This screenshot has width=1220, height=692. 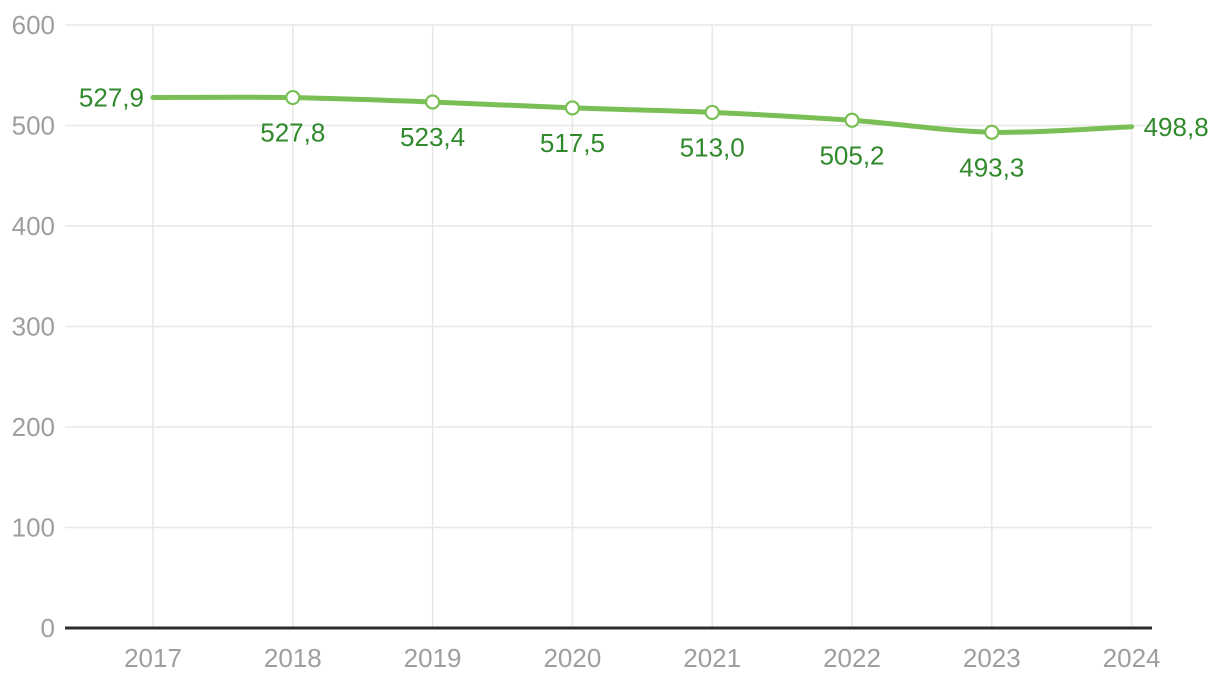 What do you see at coordinates (433, 658) in the screenshot?
I see `x-tick-label: 2019` at bounding box center [433, 658].